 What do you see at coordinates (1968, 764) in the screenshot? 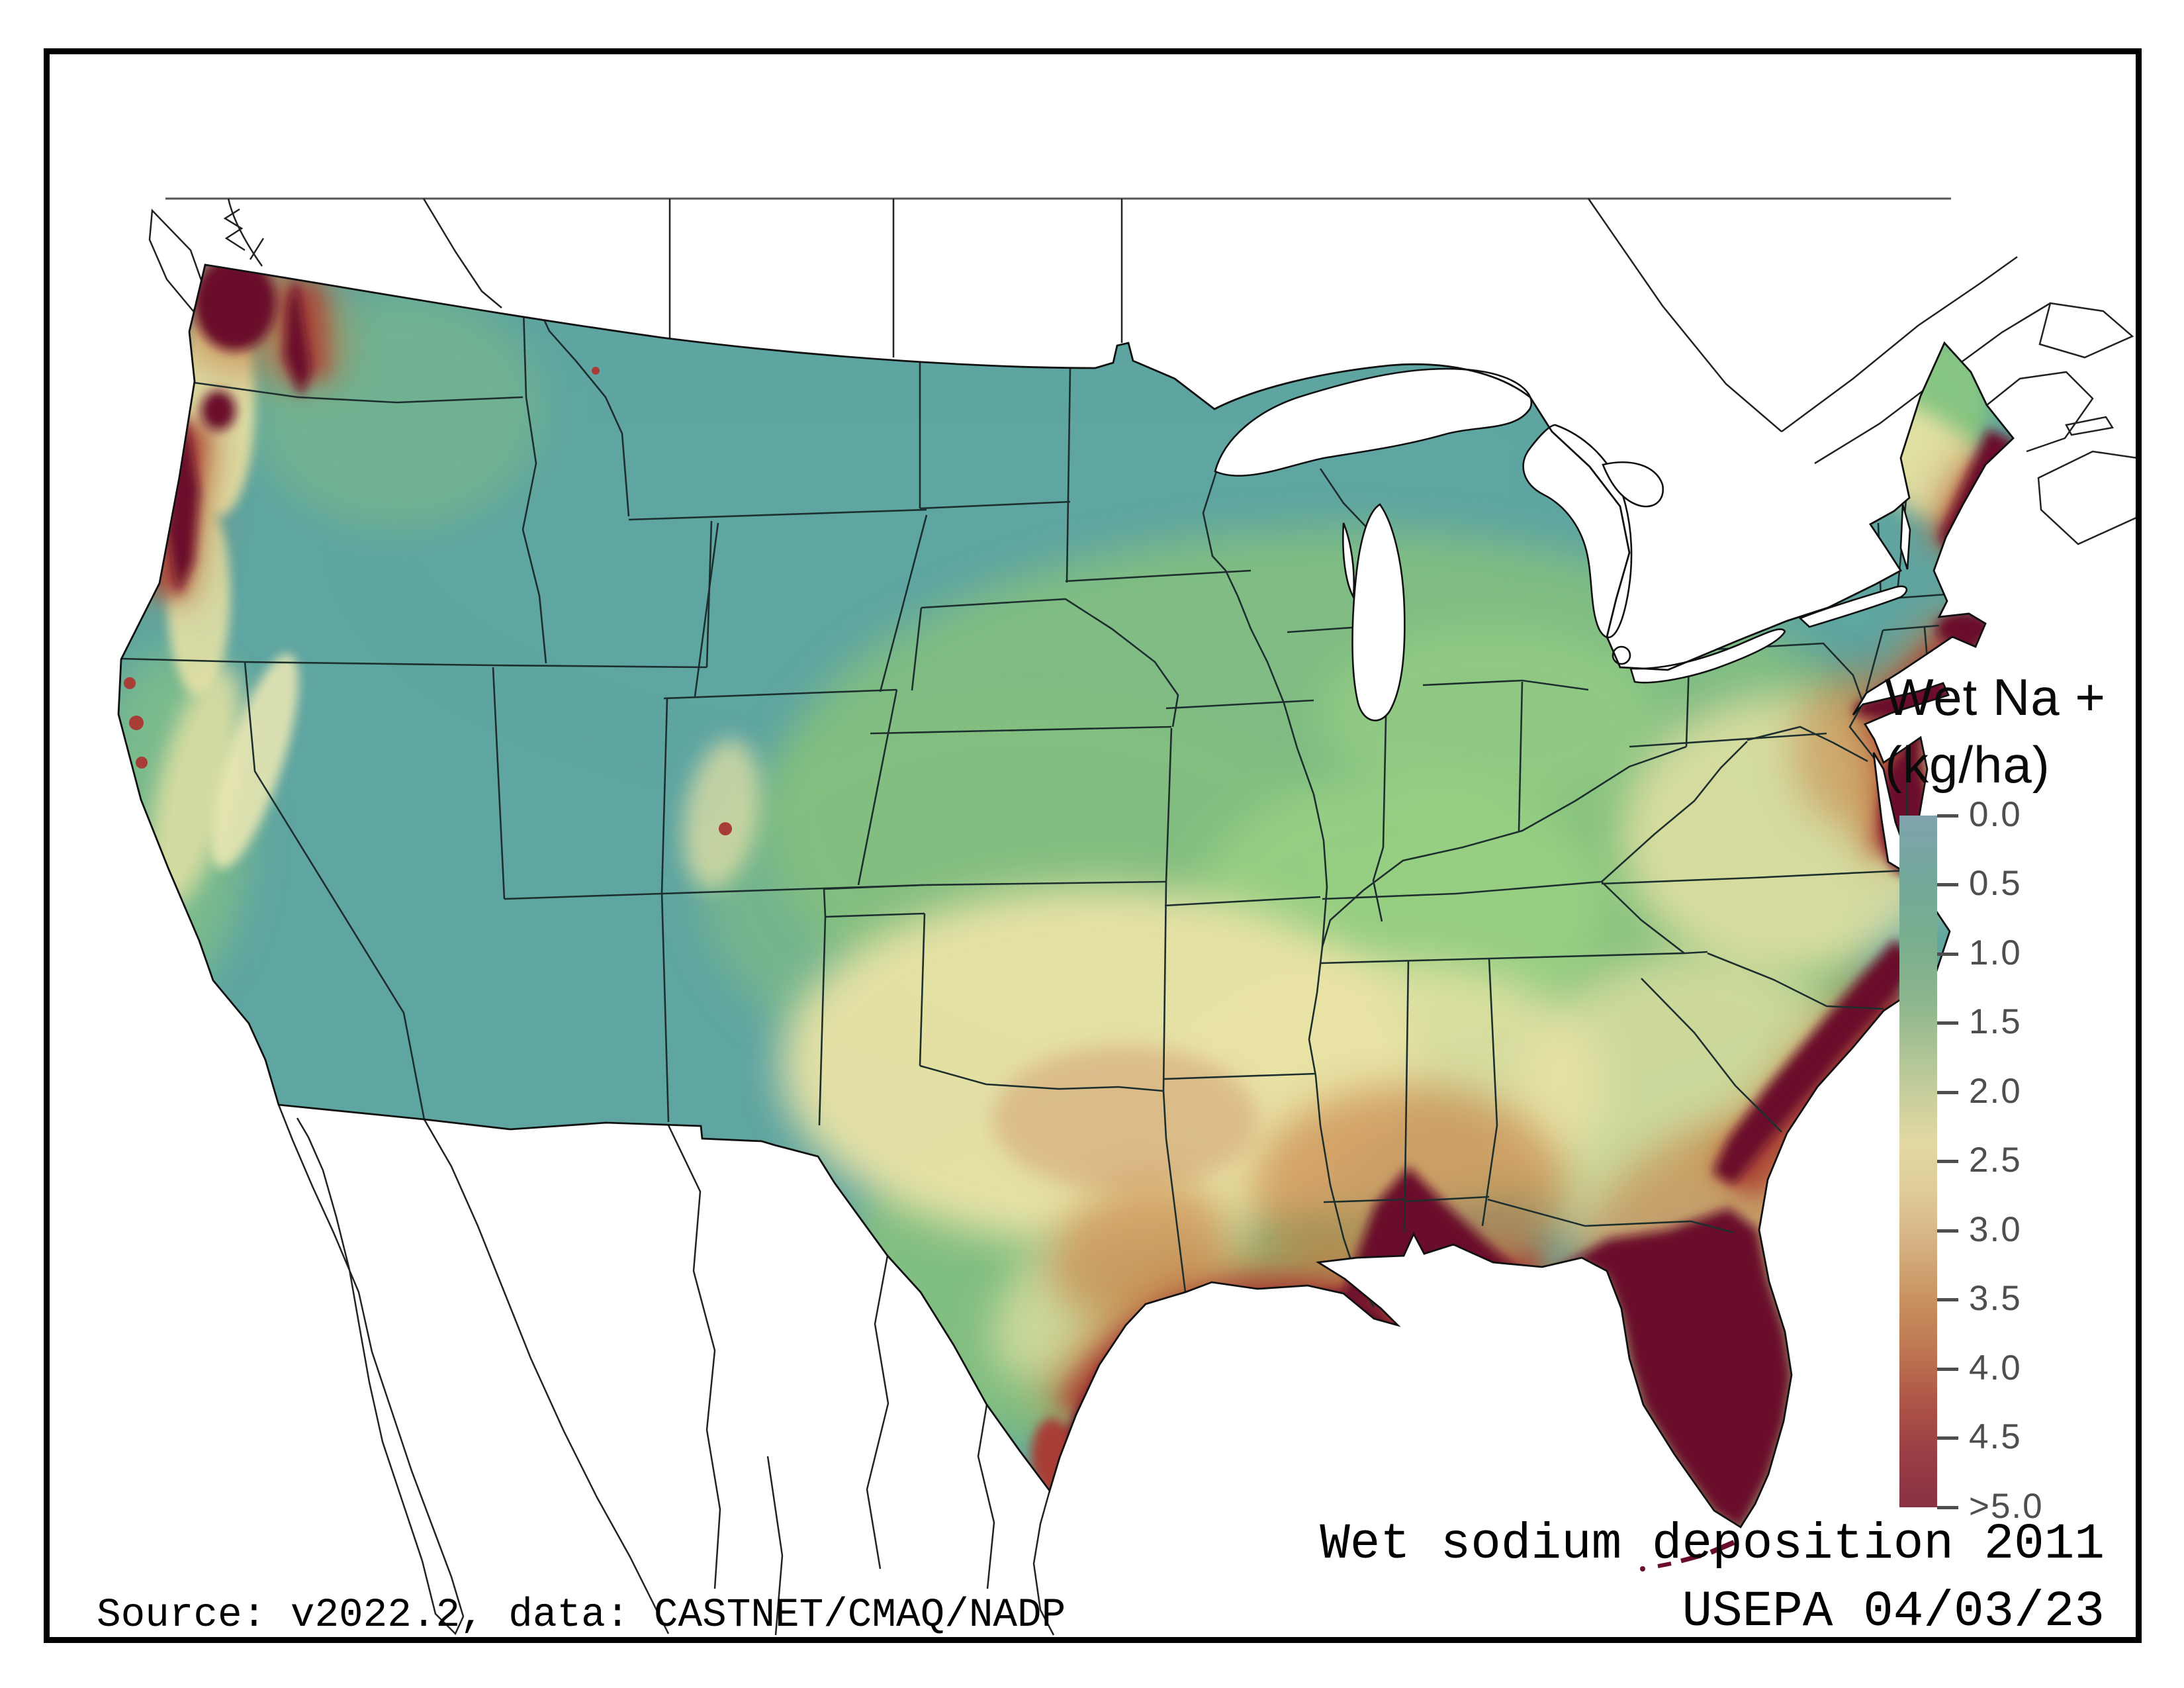
I see `legend-title-line2: (kg/ha)` at bounding box center [1968, 764].